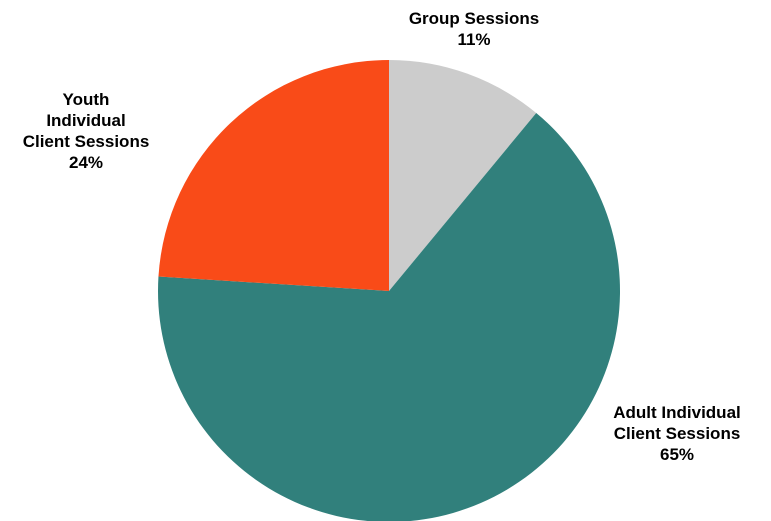 This screenshot has height=521, width=771. I want to click on data-label-percent: 11%, so click(473, 39).